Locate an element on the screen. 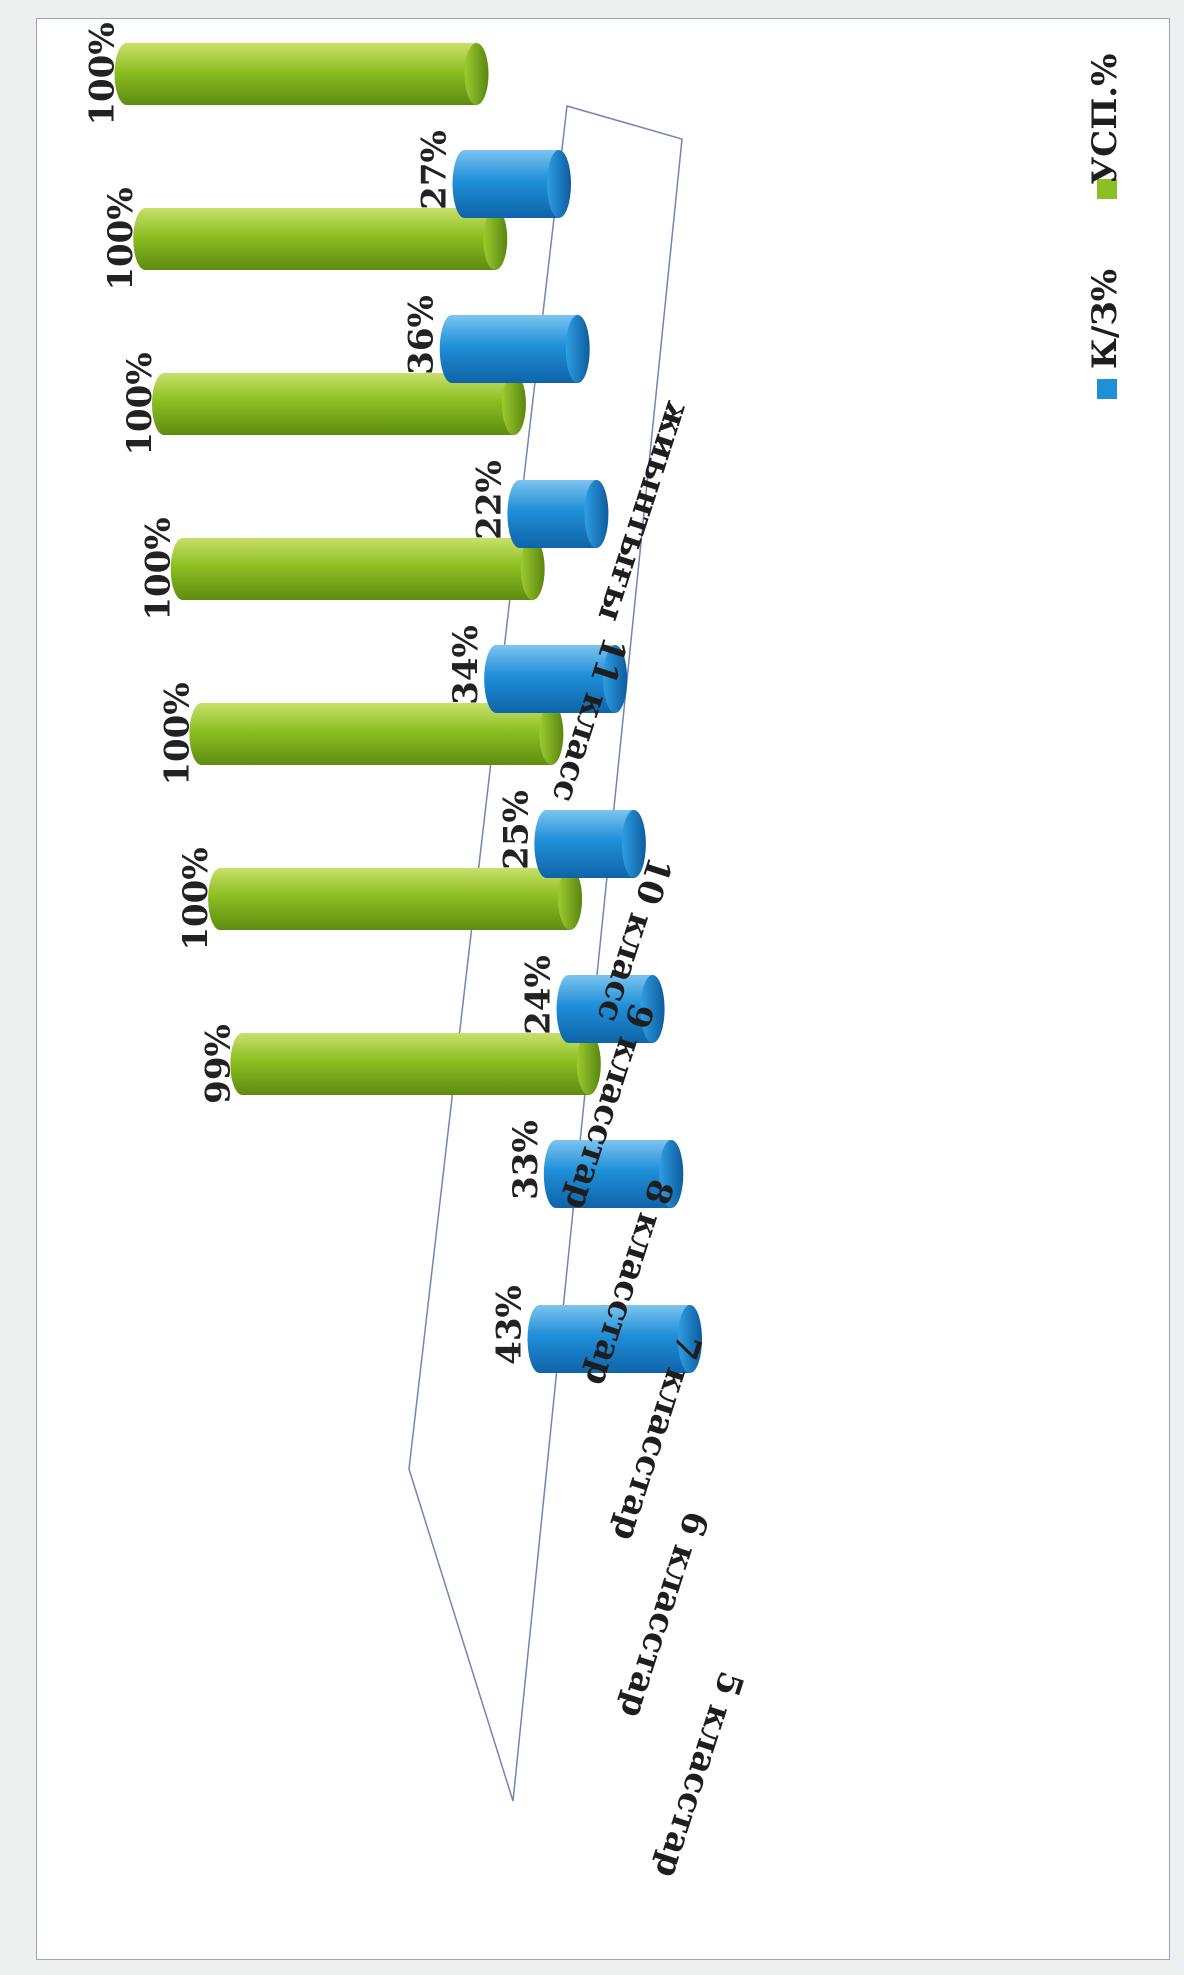 This screenshot has width=1184, height=1975. data-label-kz-1: 43% is located at coordinates (510, 1325).